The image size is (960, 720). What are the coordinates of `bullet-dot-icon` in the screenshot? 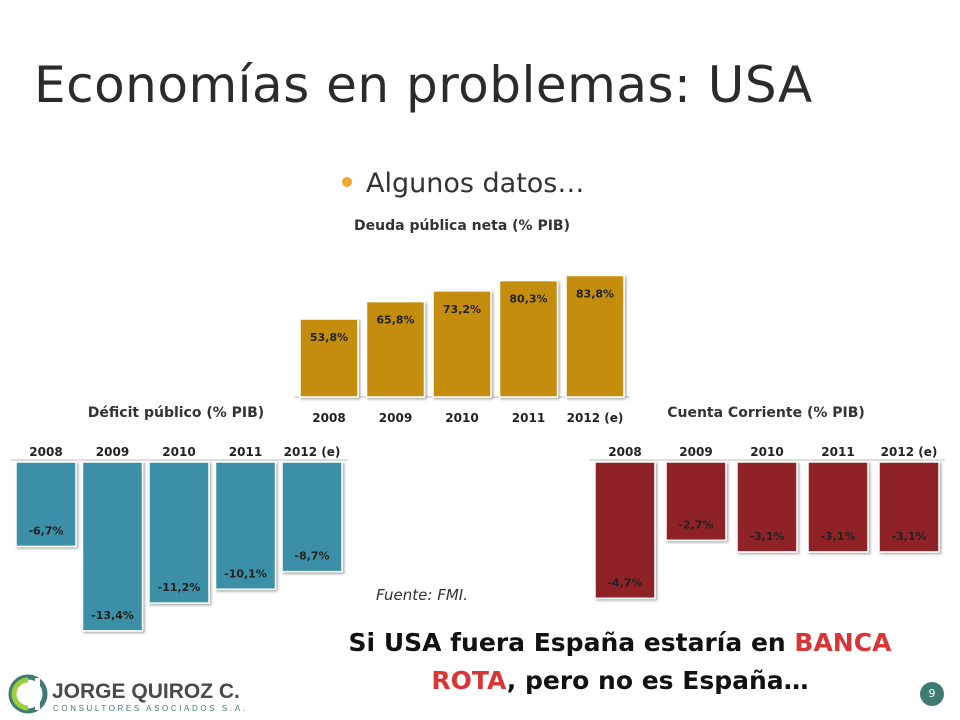 It's located at (347, 181).